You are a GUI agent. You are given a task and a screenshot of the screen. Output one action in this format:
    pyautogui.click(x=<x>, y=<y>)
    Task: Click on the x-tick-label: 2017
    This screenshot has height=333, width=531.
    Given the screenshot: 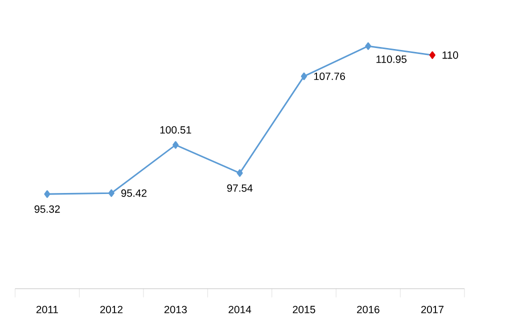 What is the action you would take?
    pyautogui.click(x=432, y=310)
    